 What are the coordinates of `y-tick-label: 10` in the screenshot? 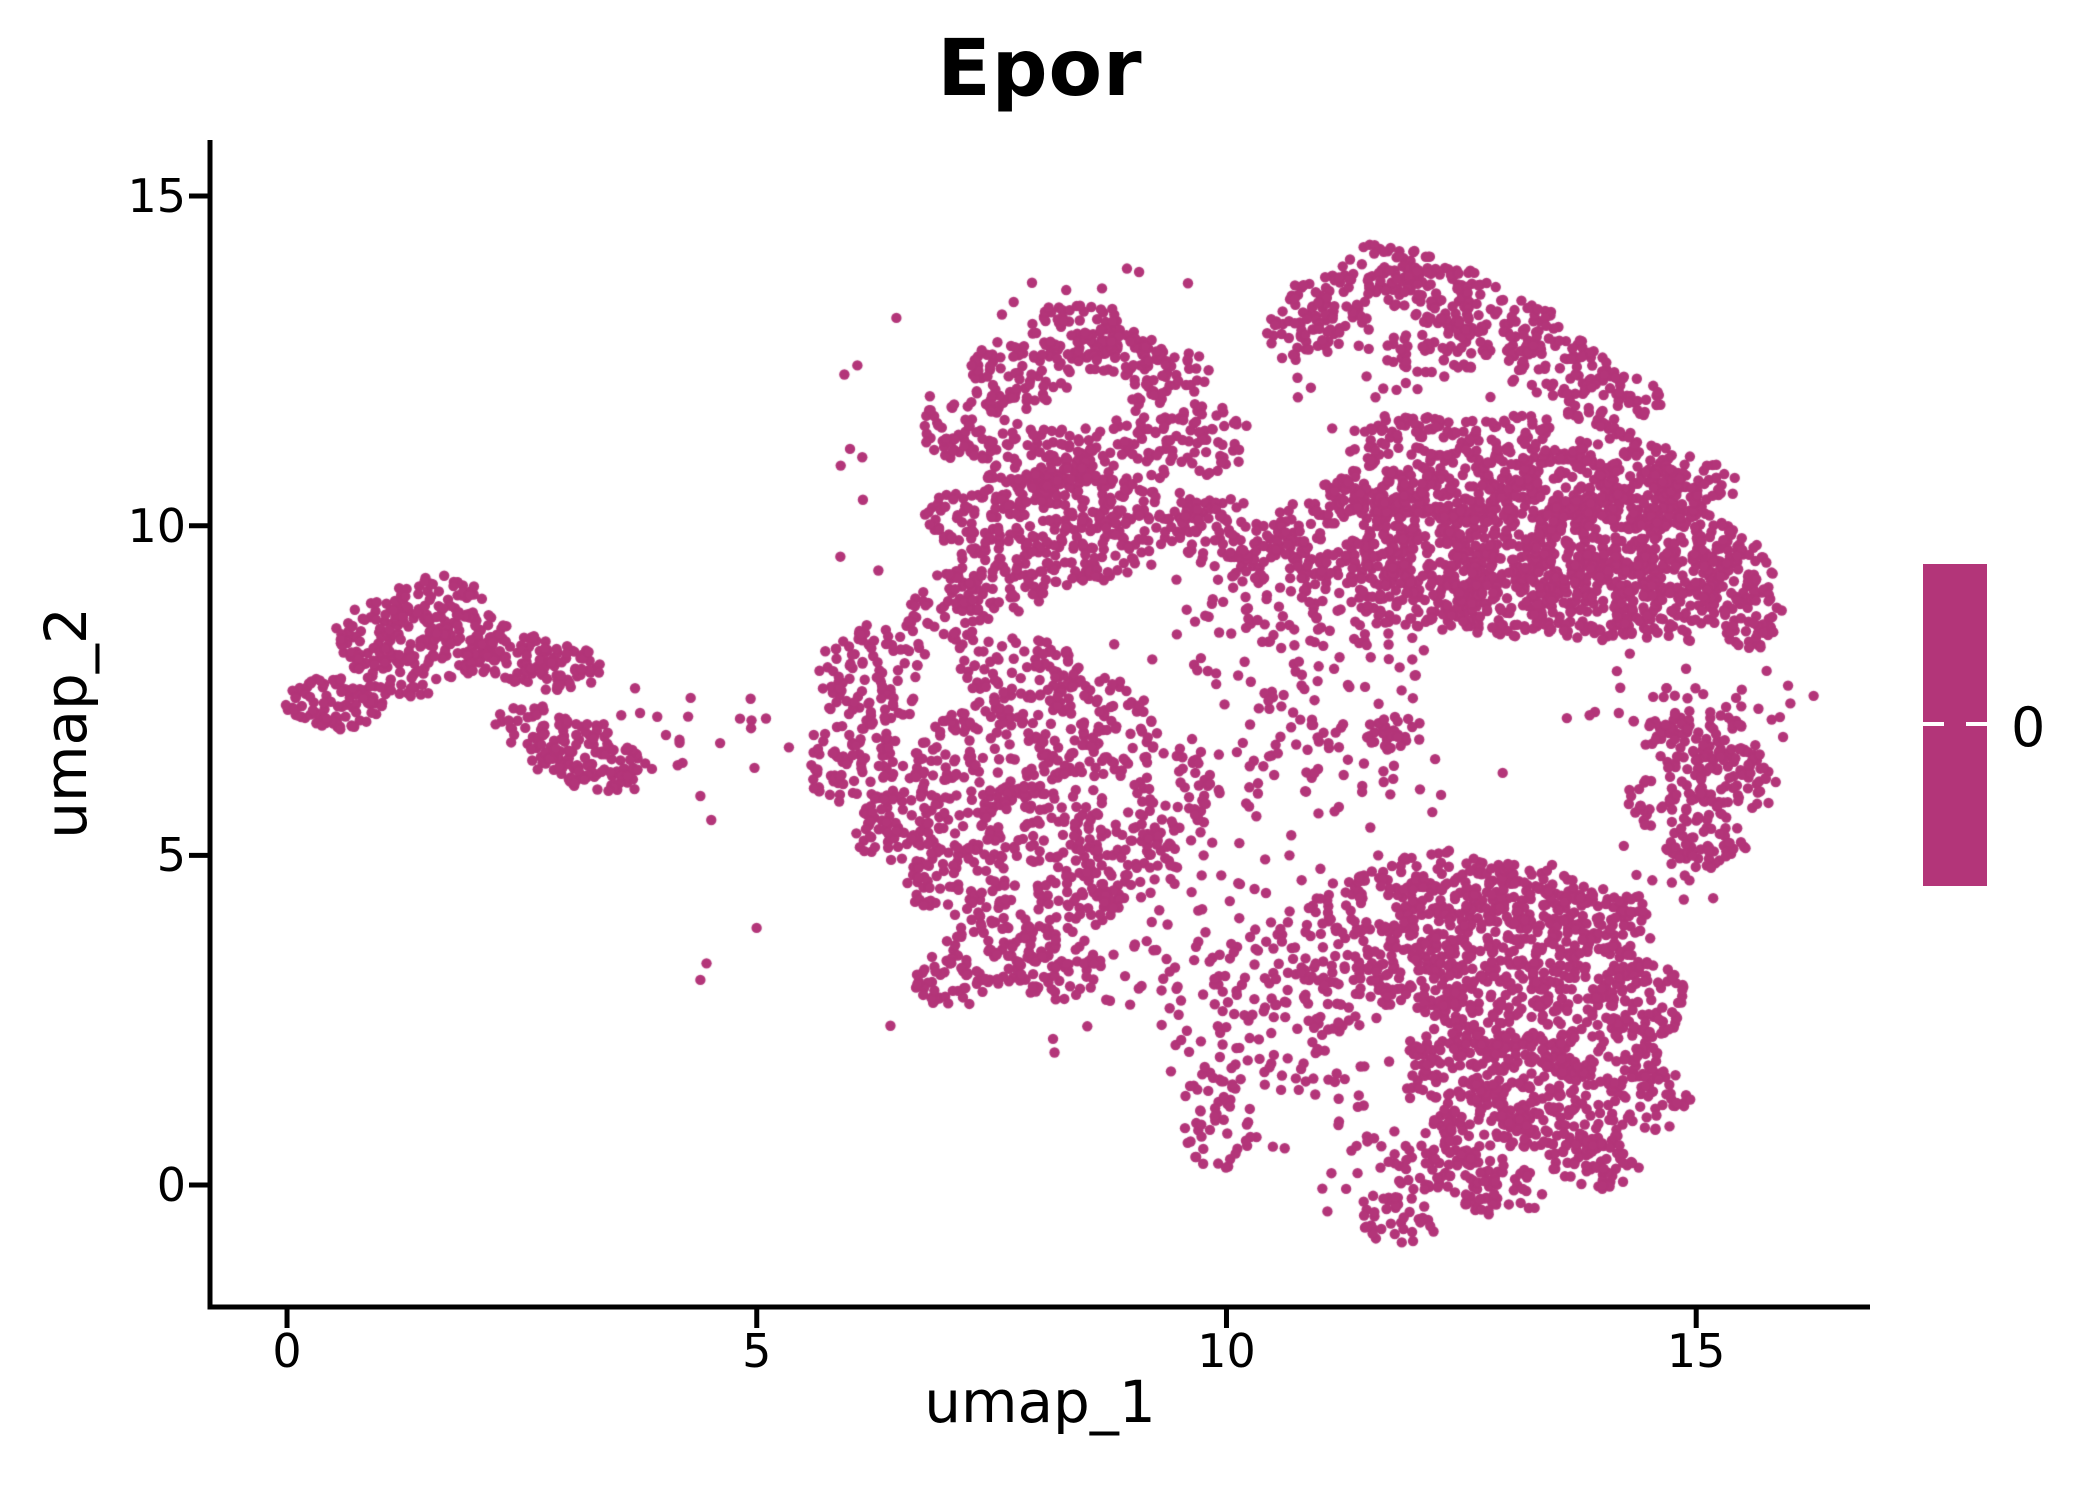 It's located at (156, 525).